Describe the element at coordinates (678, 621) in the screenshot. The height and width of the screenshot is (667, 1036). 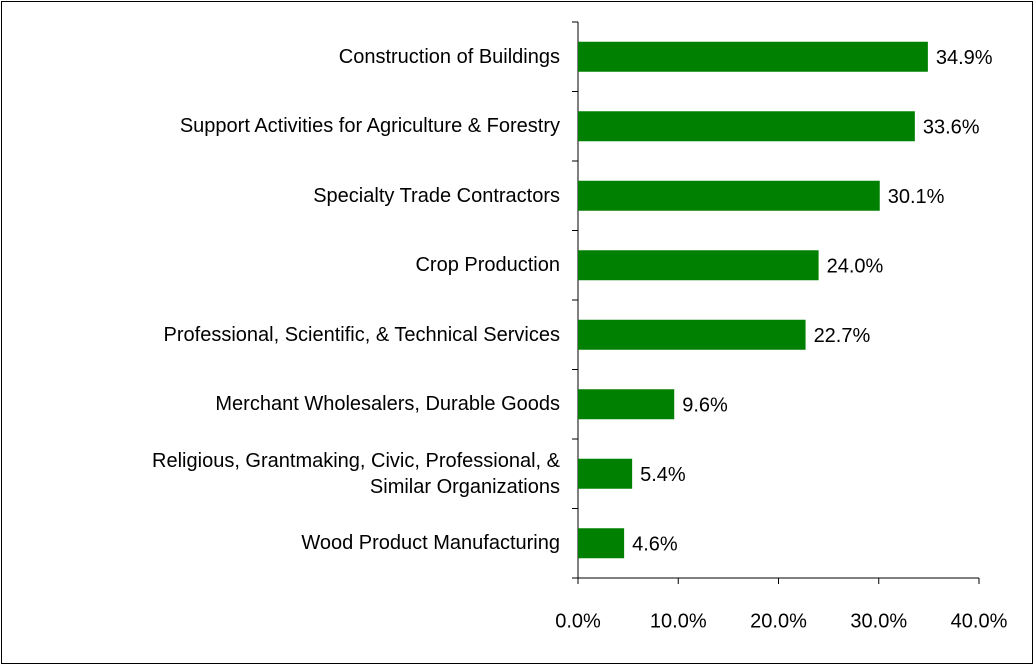
I see `x-tick-label: 10.0%` at that location.